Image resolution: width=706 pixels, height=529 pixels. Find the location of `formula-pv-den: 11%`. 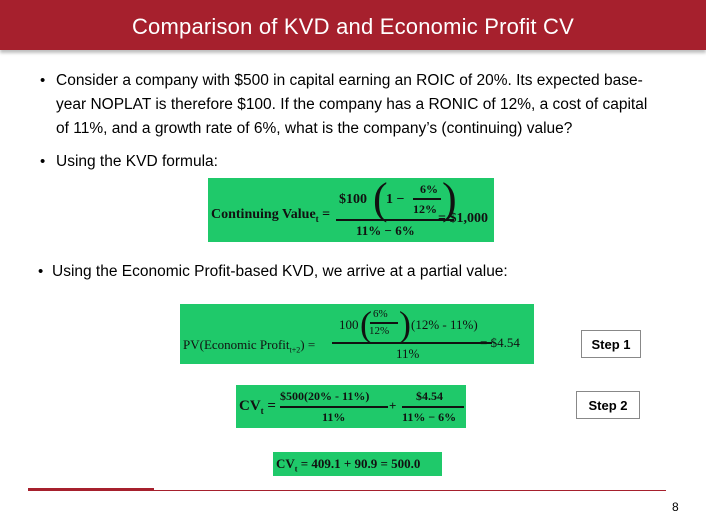

formula-pv-den: 11% is located at coordinates (408, 353).